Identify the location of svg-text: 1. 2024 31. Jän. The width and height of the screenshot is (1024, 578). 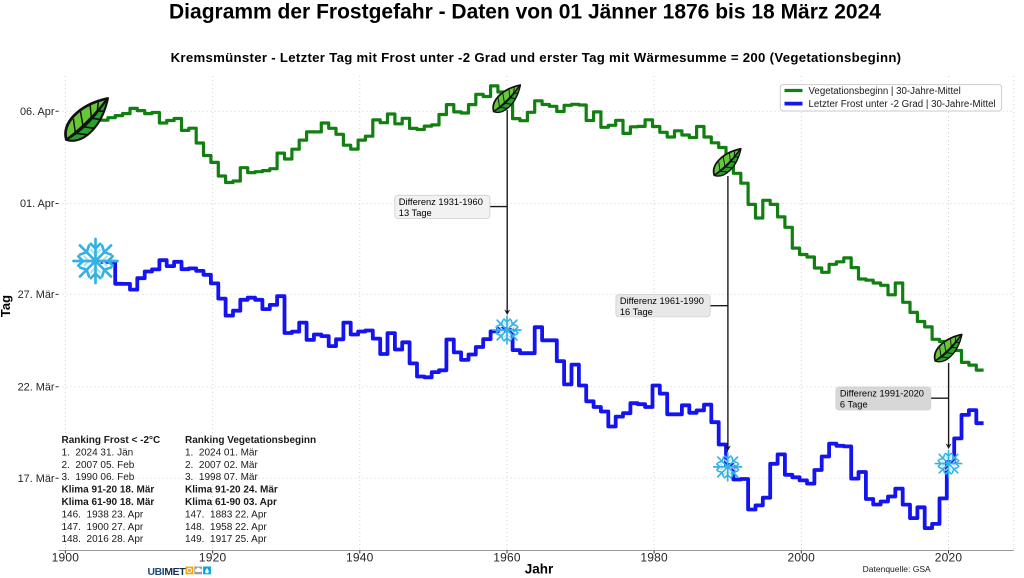
(98, 452).